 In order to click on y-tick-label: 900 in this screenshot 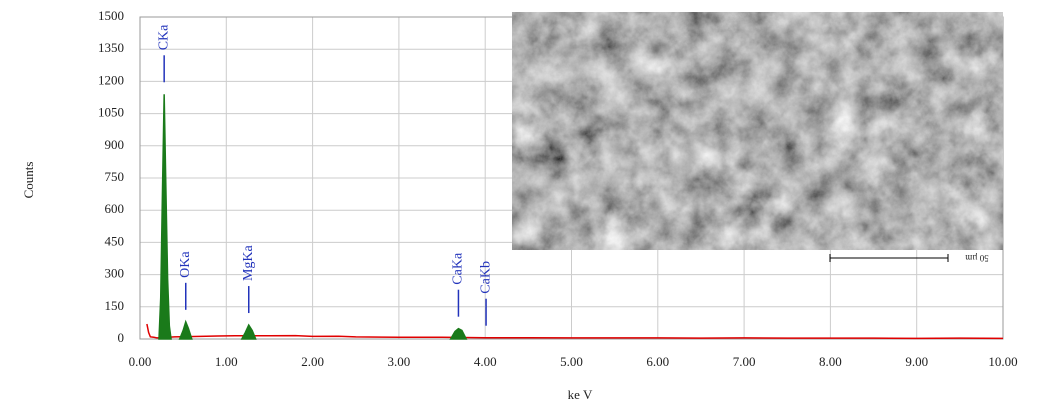, I will do `click(115, 144)`.